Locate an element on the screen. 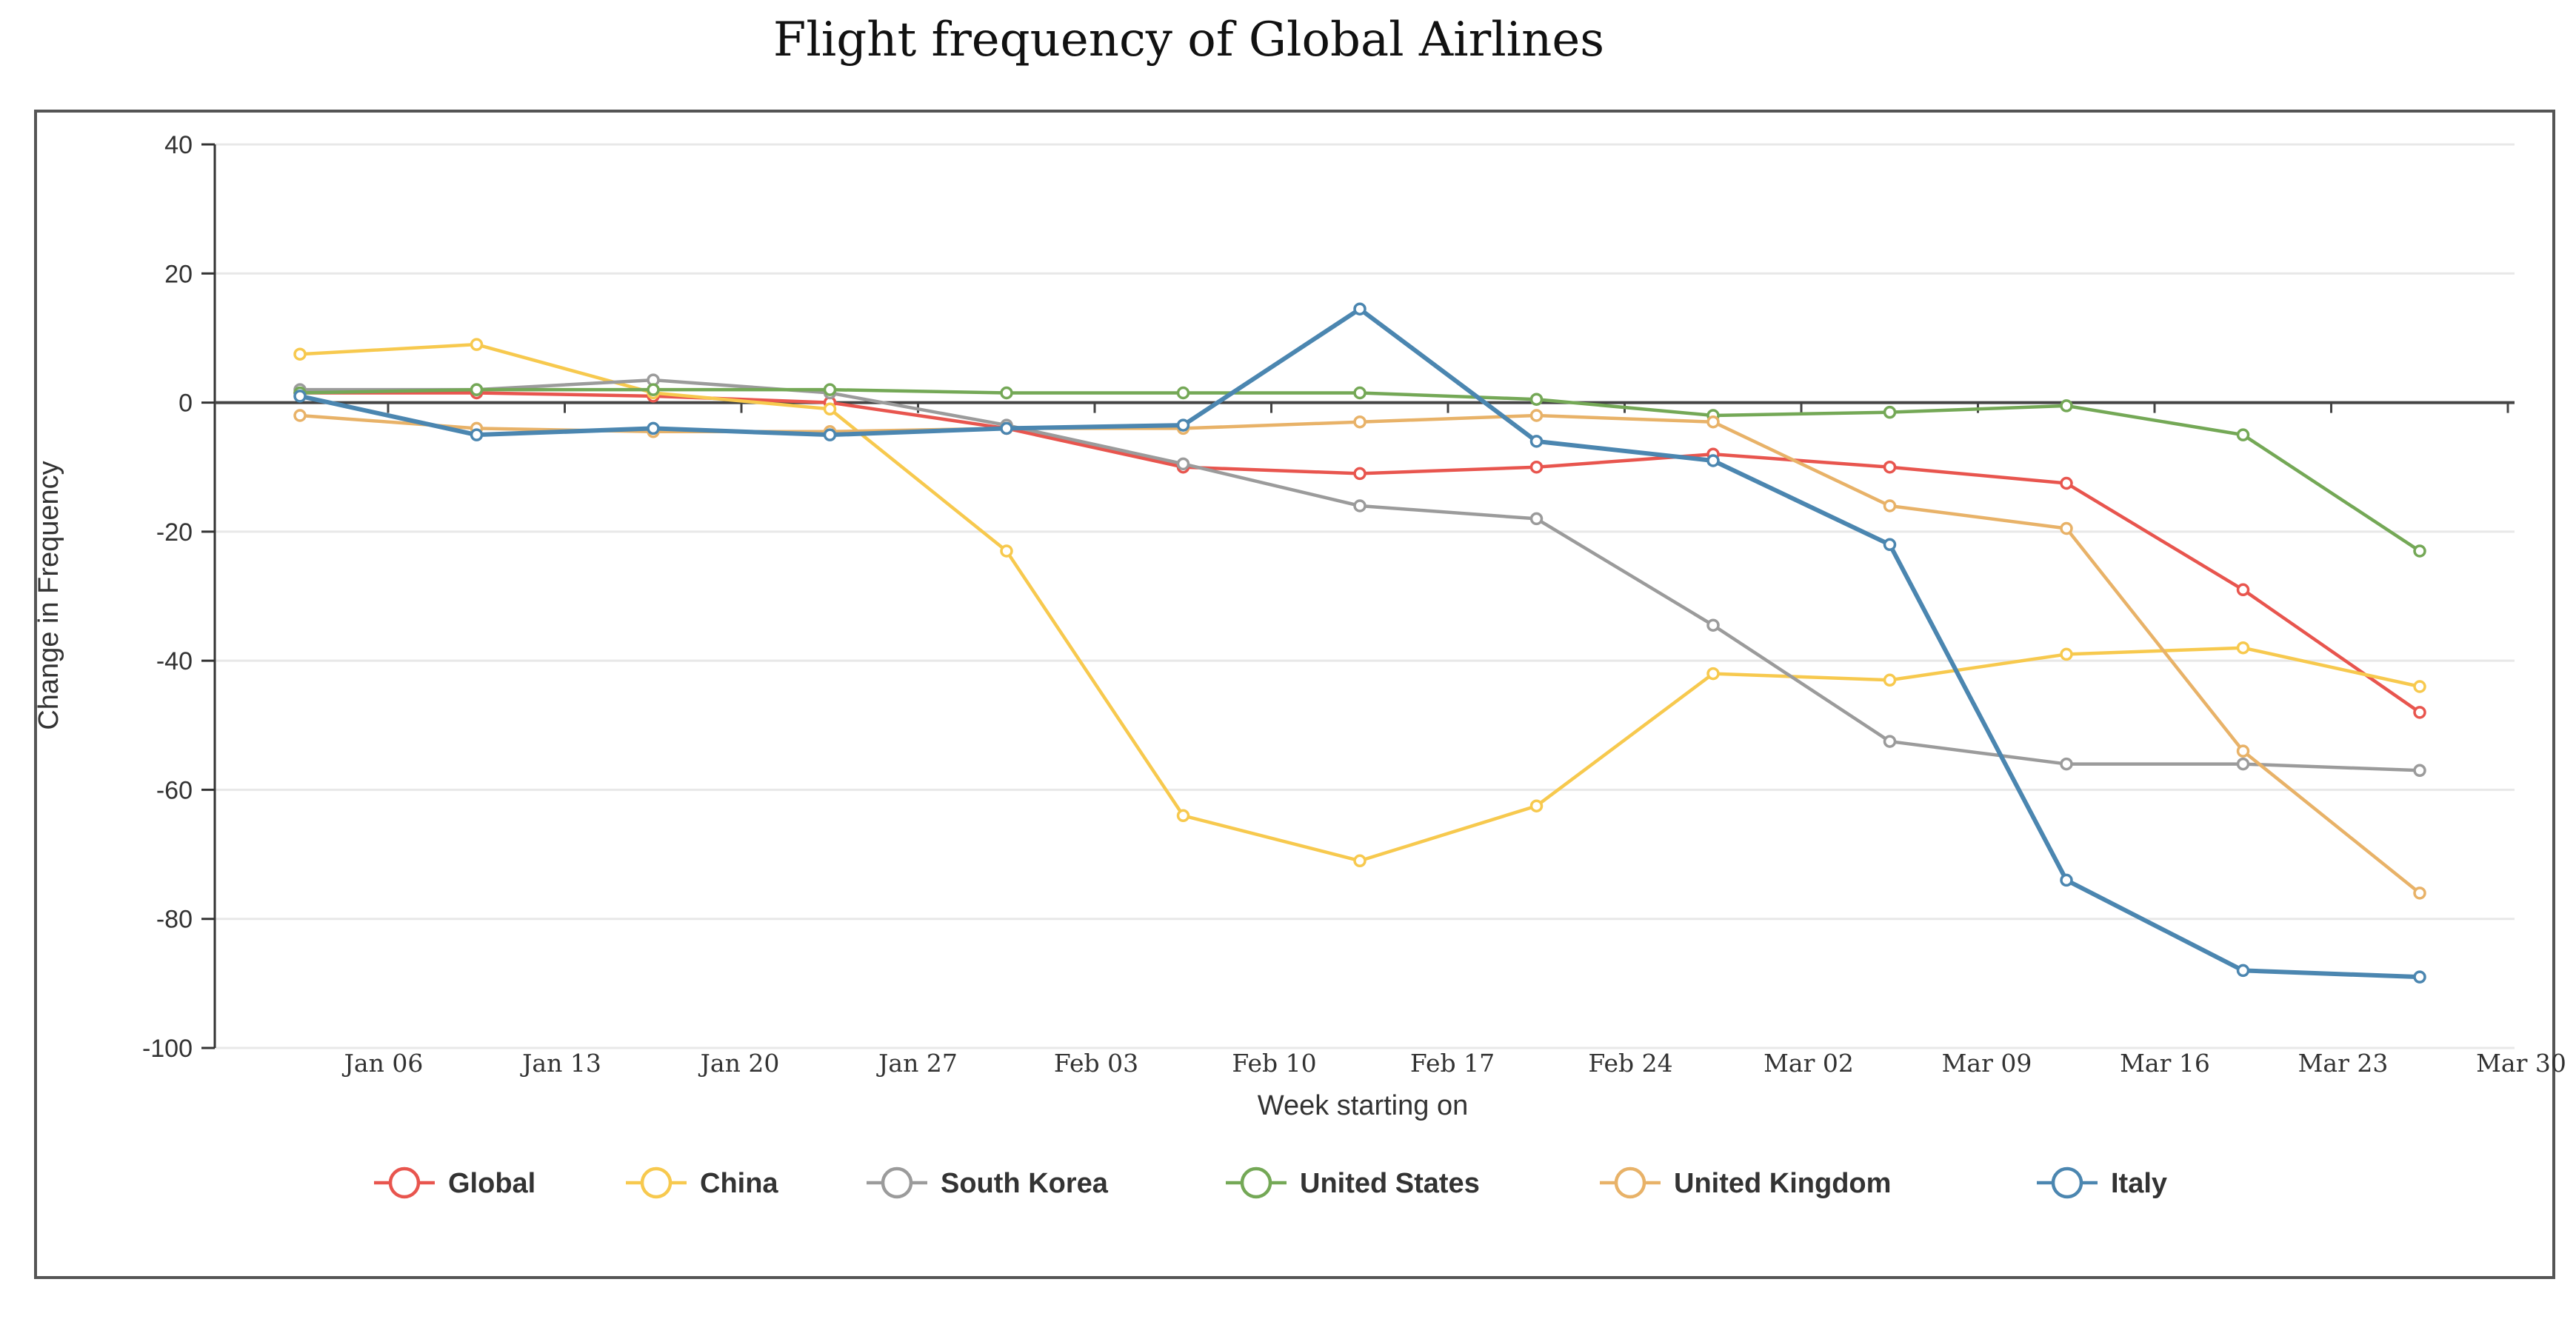 The image size is (2576, 1322). y-tick-label: -100 is located at coordinates (167, 1049).